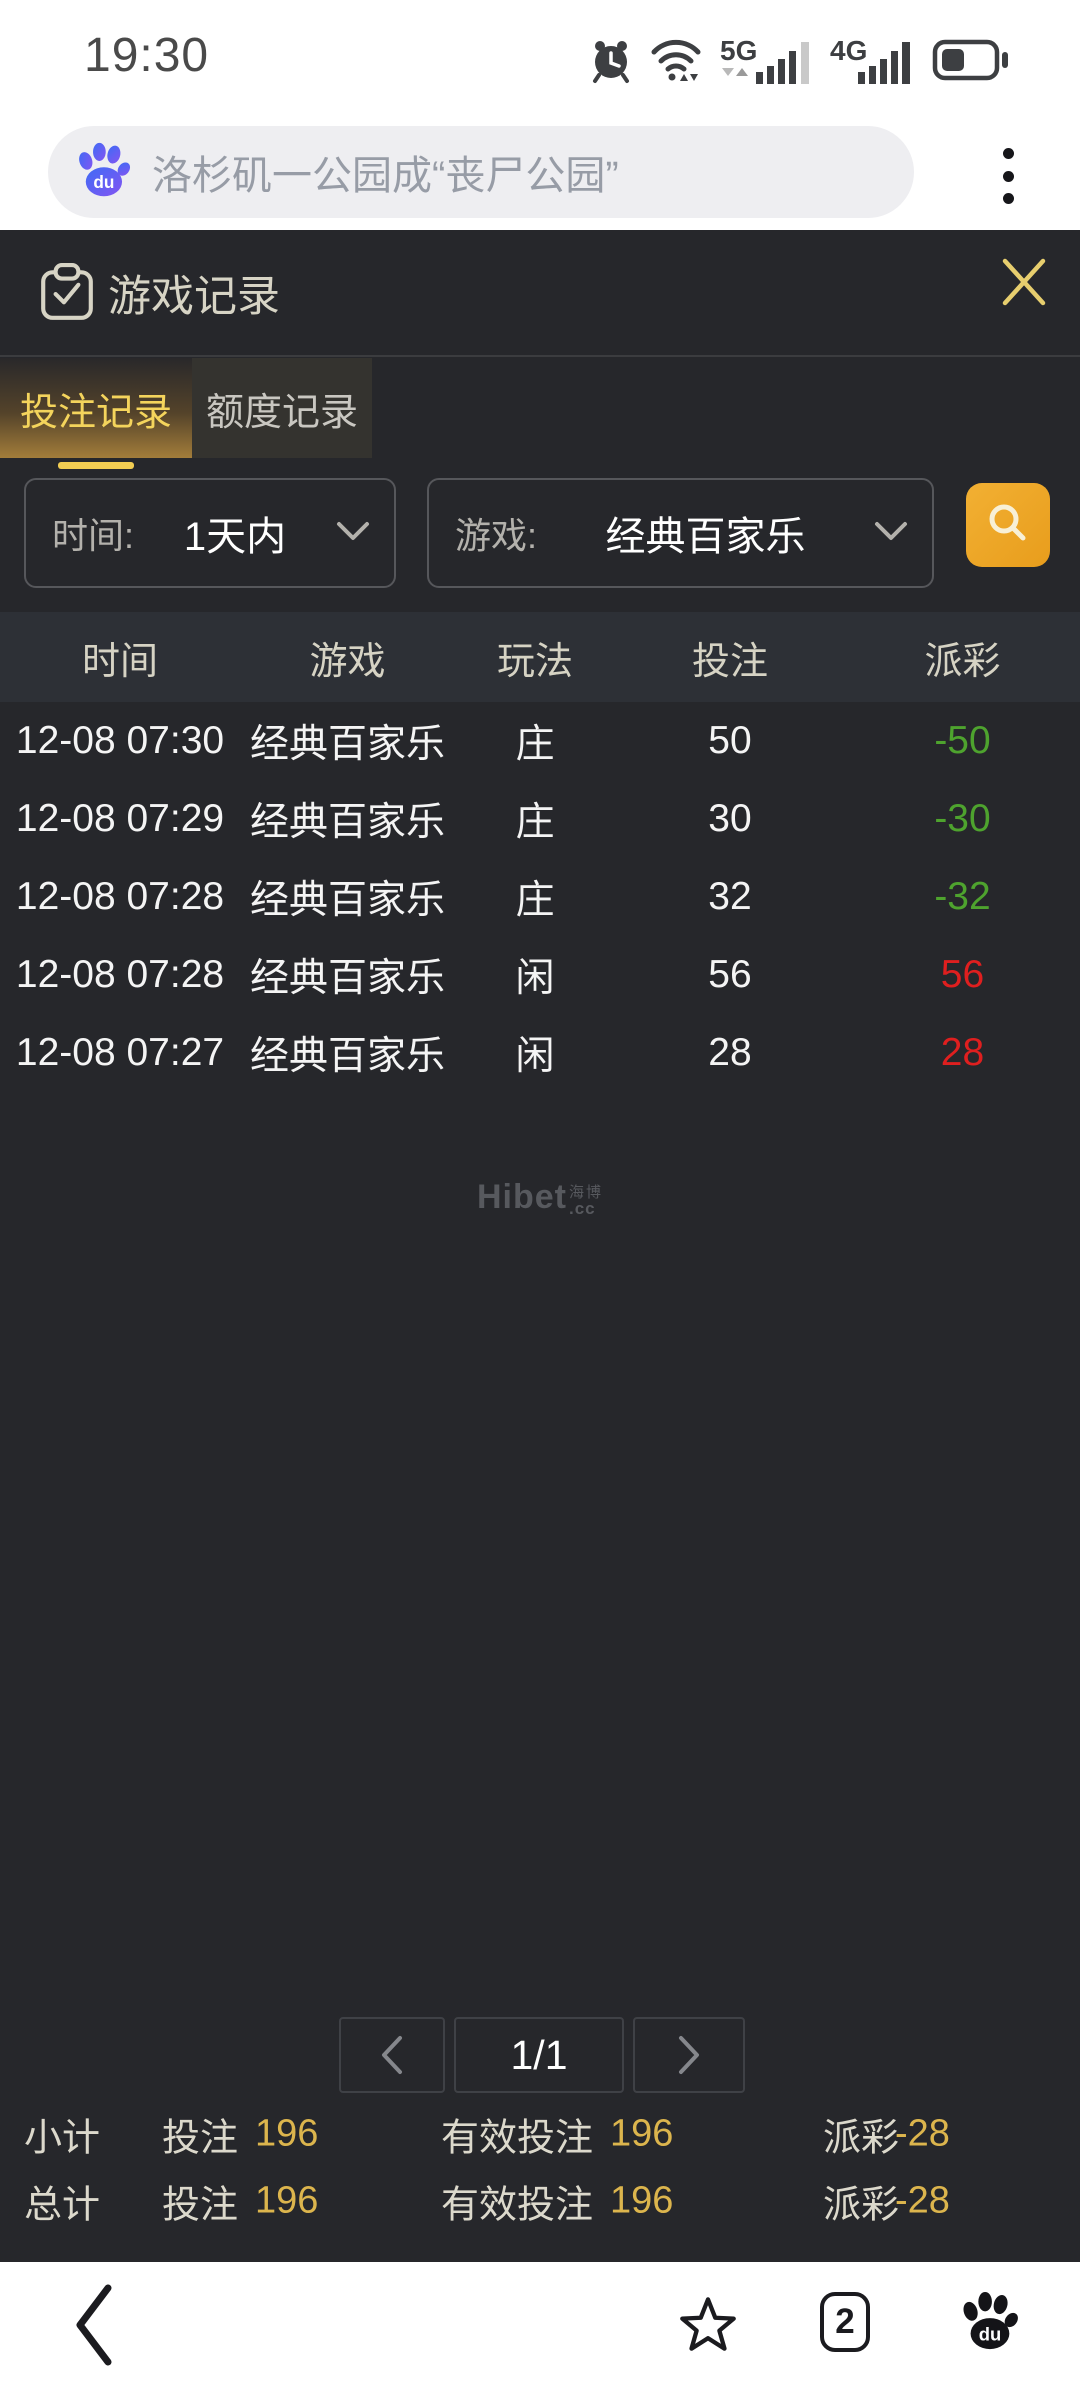 The image size is (1080, 2388). What do you see at coordinates (67, 294) in the screenshot?
I see `clipboard-icon` at bounding box center [67, 294].